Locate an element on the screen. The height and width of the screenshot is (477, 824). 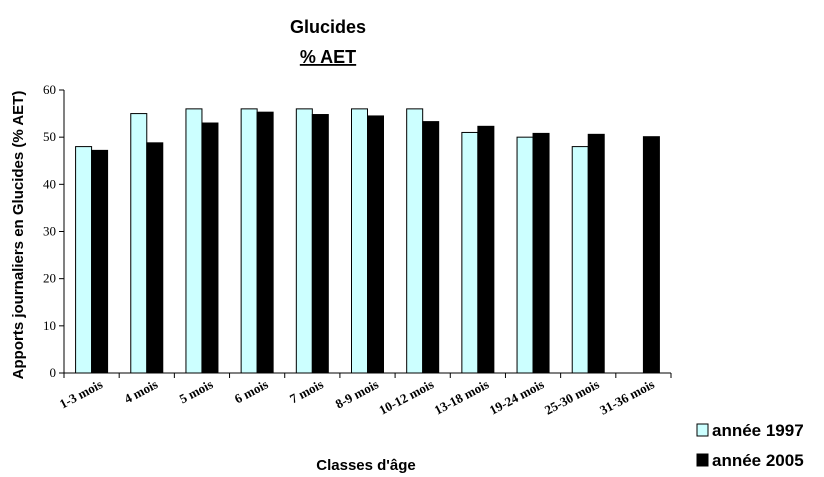
x-tick-label: 6 mois is located at coordinates (251, 391).